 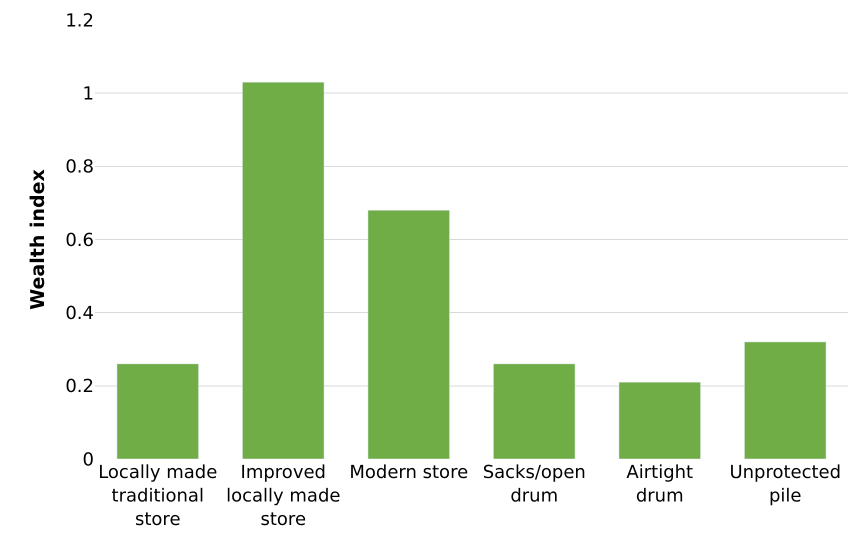 What do you see at coordinates (283, 496) in the screenshot?
I see `x-tick-label: Improved locally made store` at bounding box center [283, 496].